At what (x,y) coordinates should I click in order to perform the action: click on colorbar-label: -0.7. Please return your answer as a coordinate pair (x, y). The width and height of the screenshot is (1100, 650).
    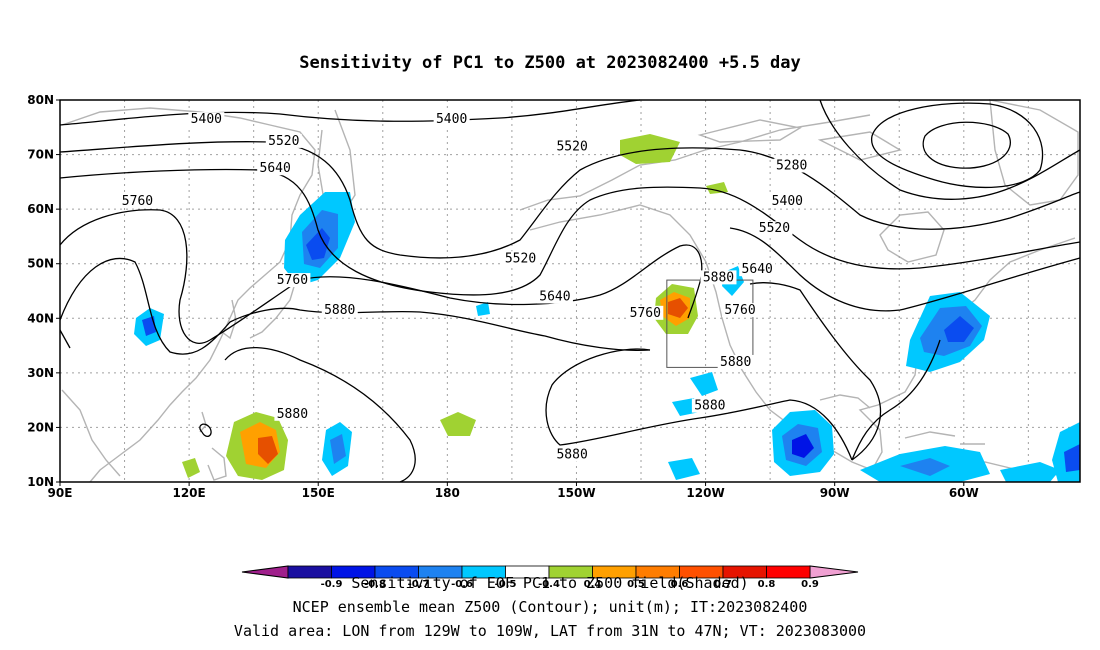
    Looking at the image, I should click on (419, 584).